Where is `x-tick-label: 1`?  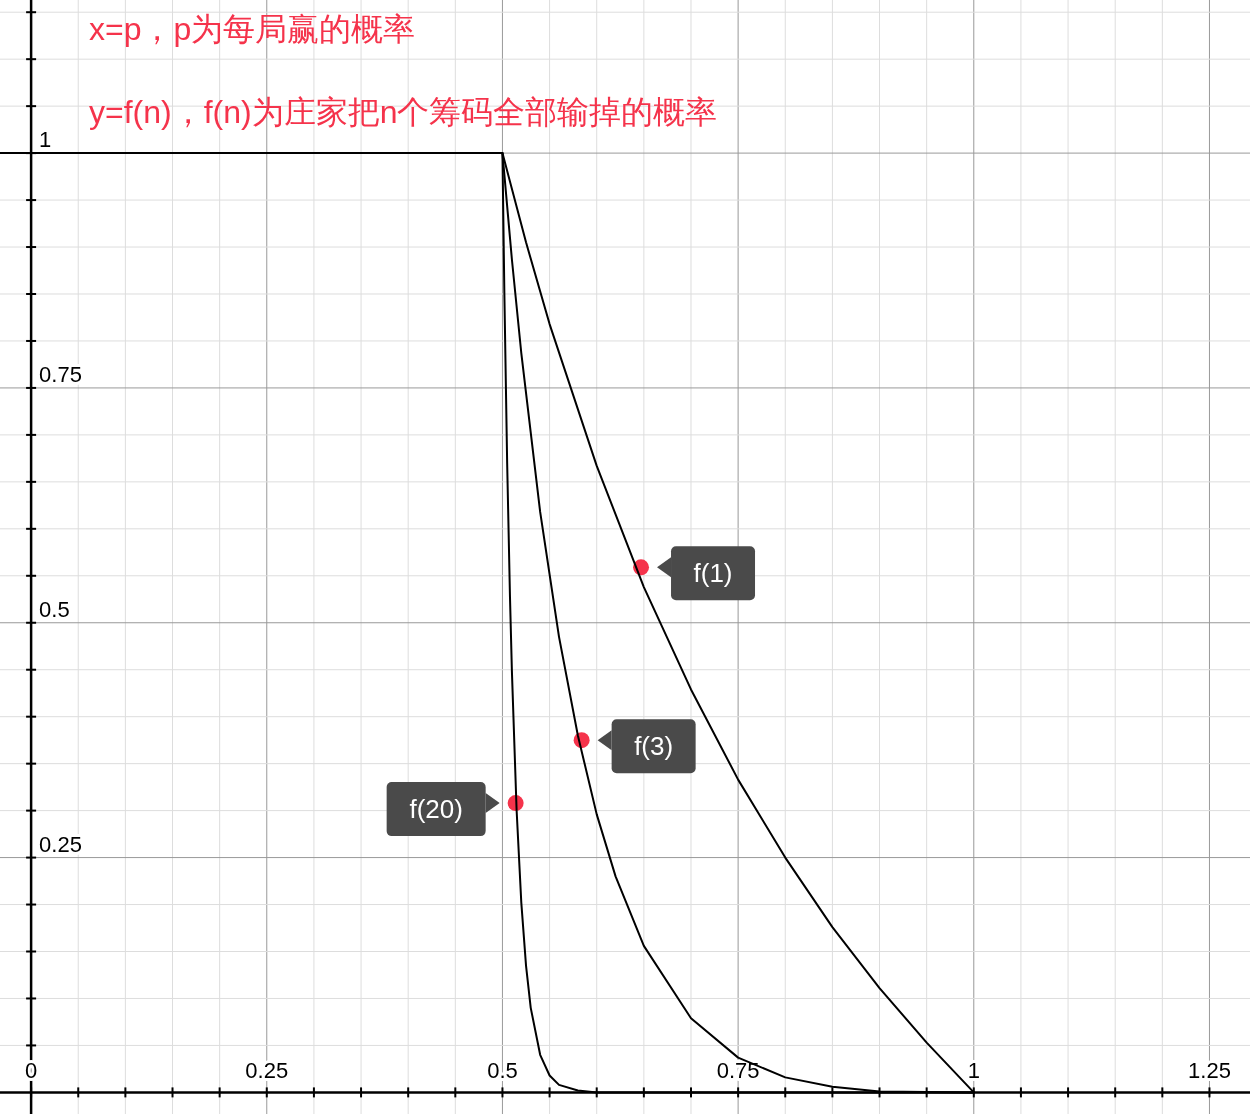 x-tick-label: 1 is located at coordinates (973, 1071).